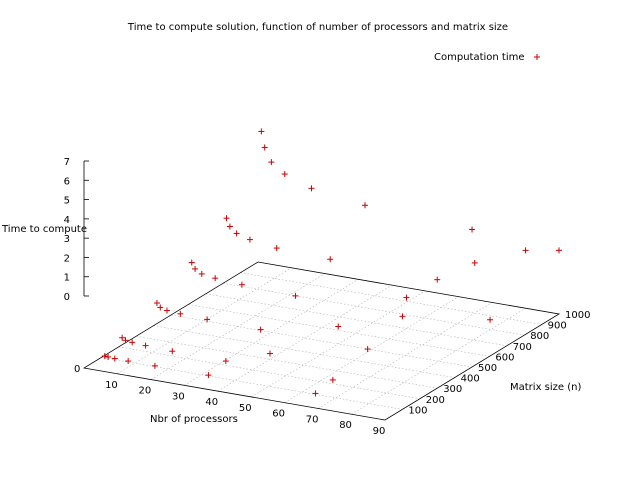 The height and width of the screenshot is (480, 640). What do you see at coordinates (145, 391) in the screenshot?
I see `x-tick-label: 20` at bounding box center [145, 391].